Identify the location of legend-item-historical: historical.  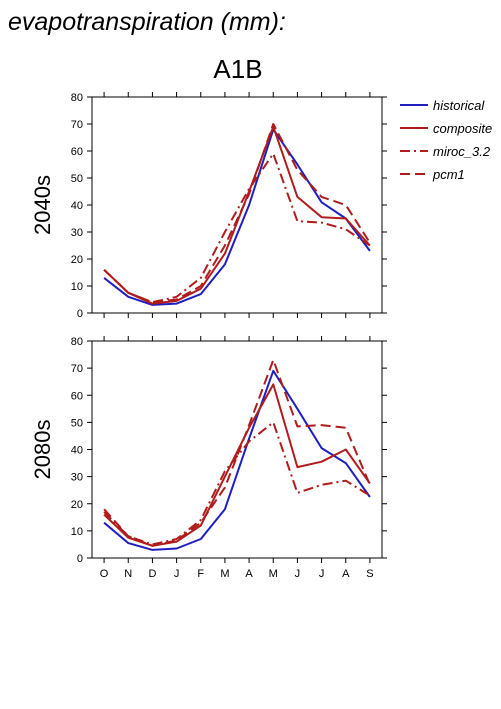
(442, 105).